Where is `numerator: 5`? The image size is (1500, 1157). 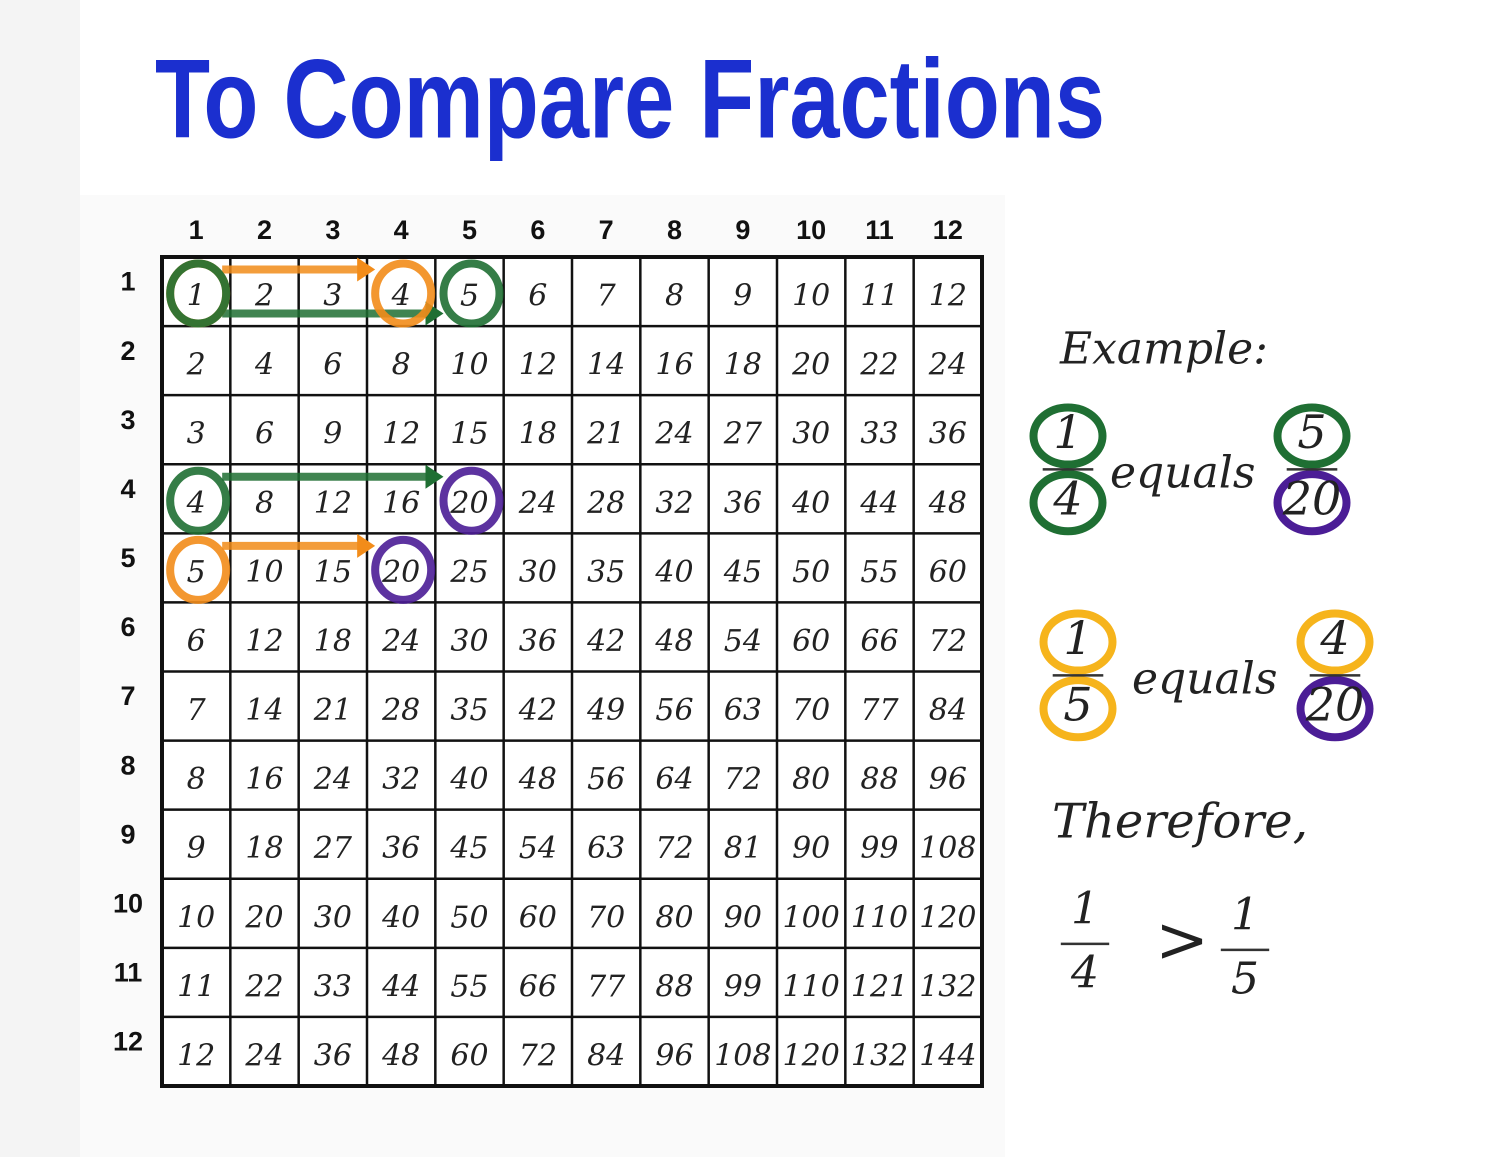
numerator: 5 is located at coordinates (1311, 432).